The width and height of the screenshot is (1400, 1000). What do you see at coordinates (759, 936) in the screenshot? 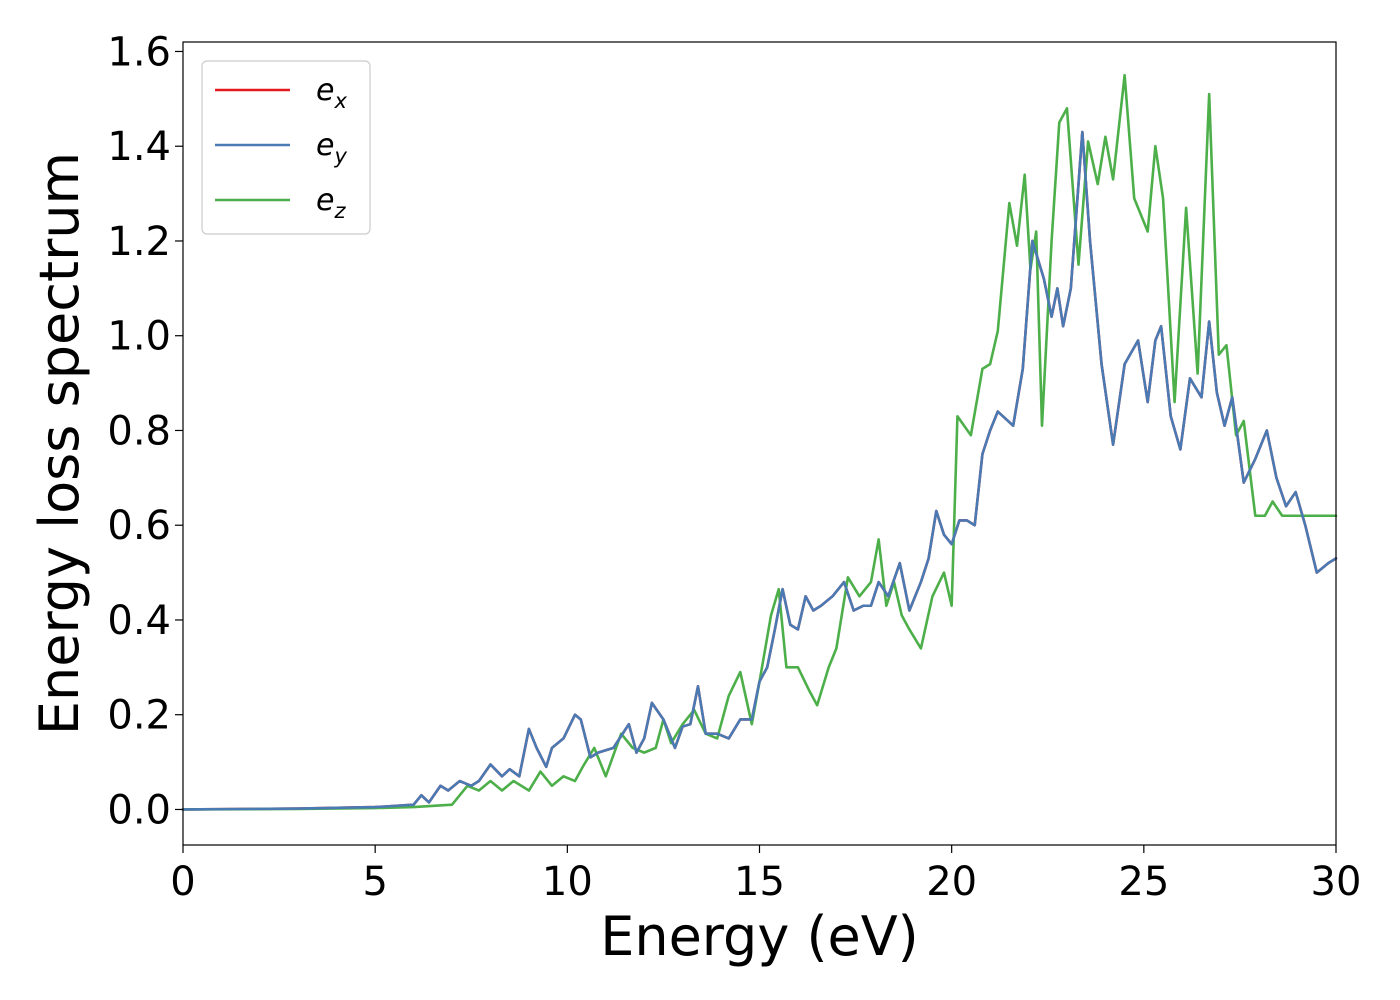
I see `x-axis-title: Energy (eV)` at bounding box center [759, 936].